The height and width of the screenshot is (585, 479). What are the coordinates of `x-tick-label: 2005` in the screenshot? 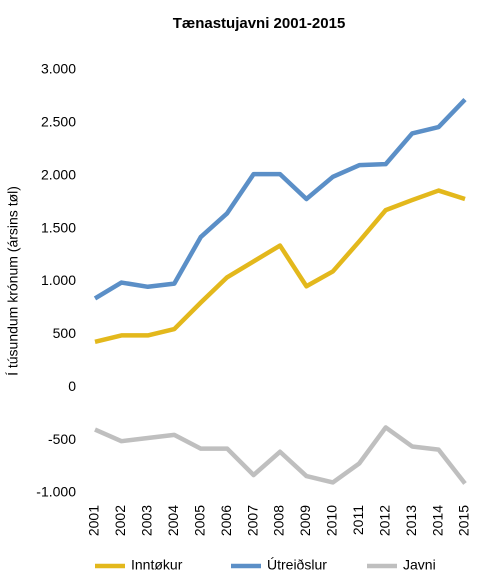 It's located at (199, 520).